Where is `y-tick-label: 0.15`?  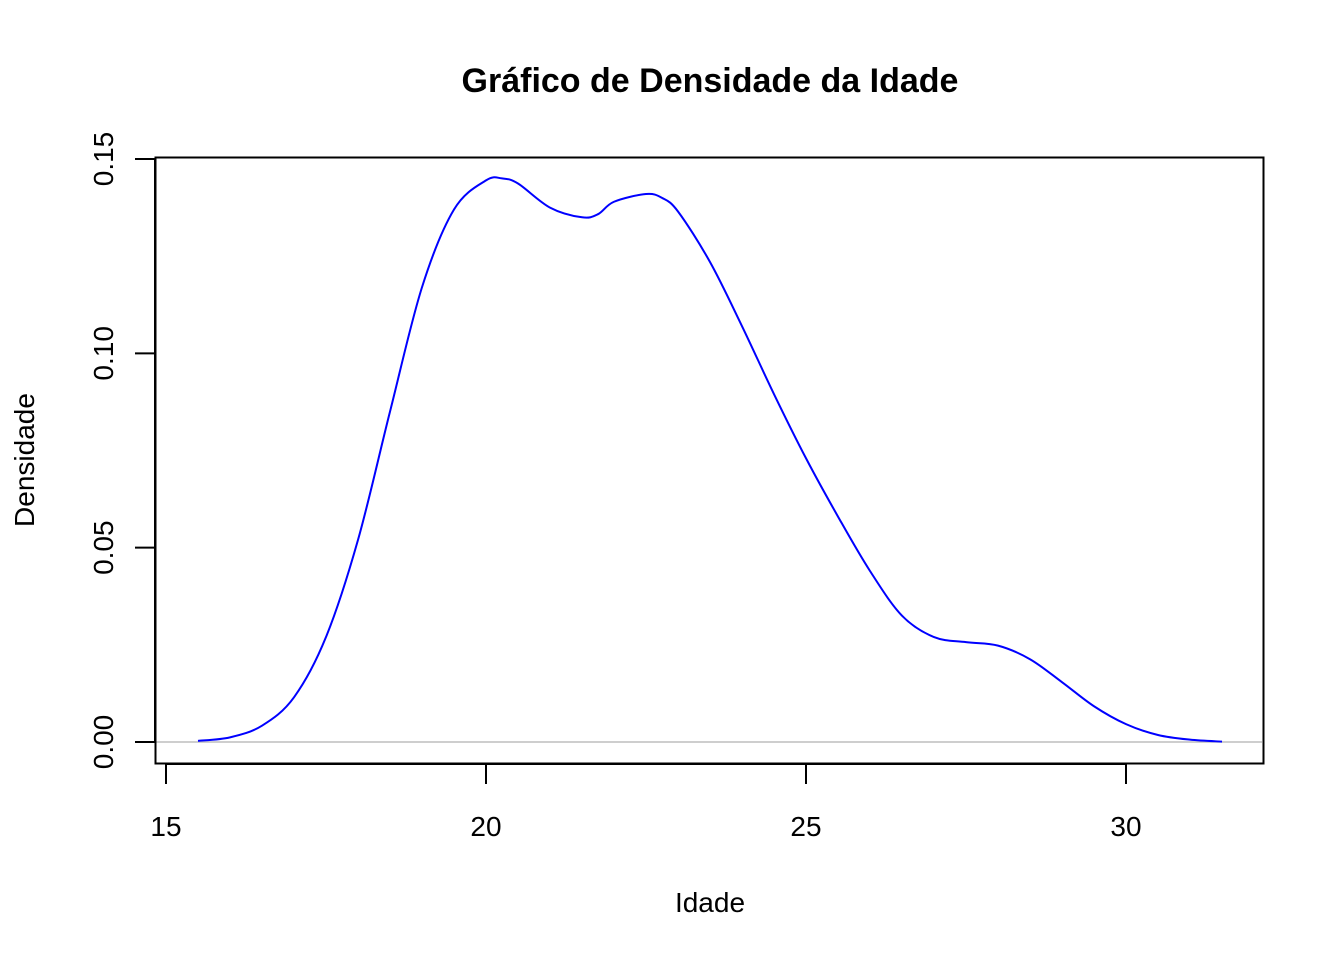
y-tick-label: 0.15 is located at coordinates (103, 159).